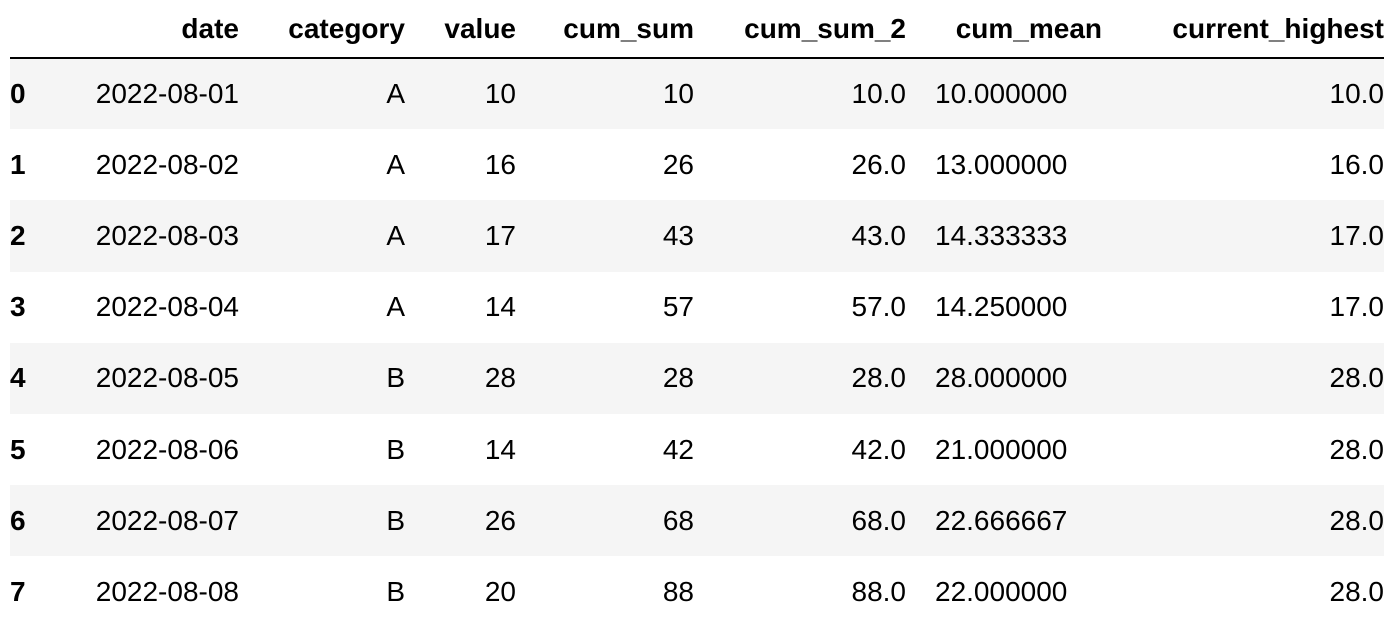 This screenshot has height=628, width=1400. I want to click on value-cell: 26, so click(500, 520).